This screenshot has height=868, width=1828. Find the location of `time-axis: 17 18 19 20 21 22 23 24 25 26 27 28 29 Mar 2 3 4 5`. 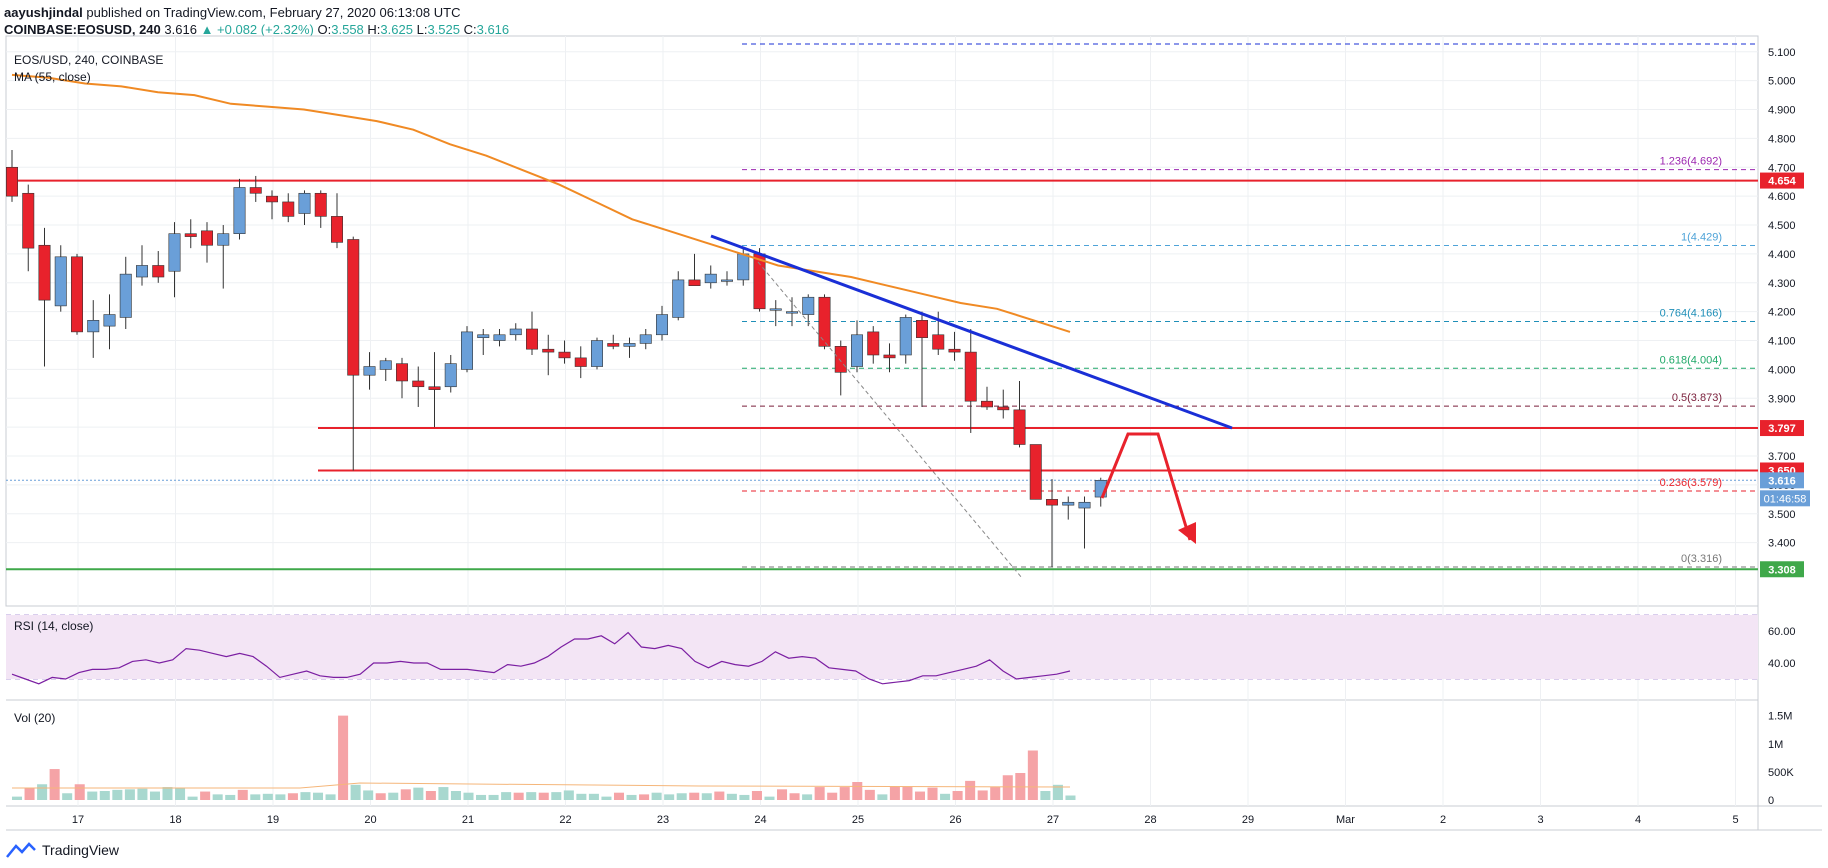

time-axis: 17 18 19 20 21 22 23 24 25 26 27 28 29 Mar 2 3 4 5 is located at coordinates (905, 820).